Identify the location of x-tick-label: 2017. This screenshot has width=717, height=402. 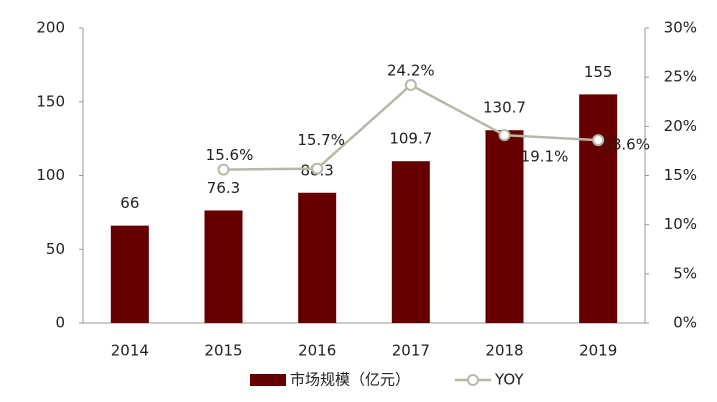
(411, 351).